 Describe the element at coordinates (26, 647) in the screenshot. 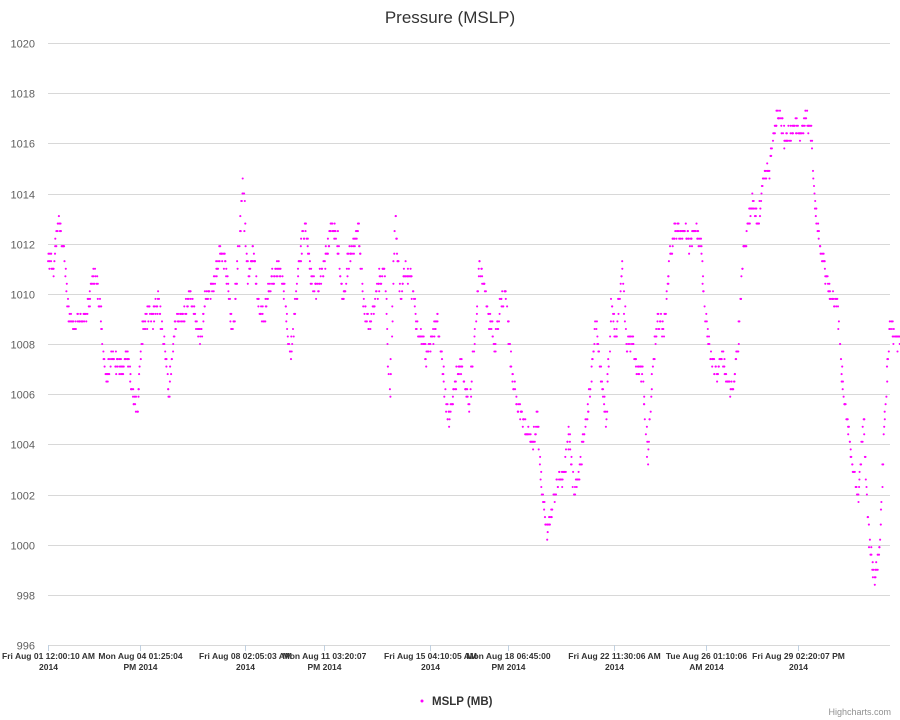

I see `y-tick-label: 996` at that location.